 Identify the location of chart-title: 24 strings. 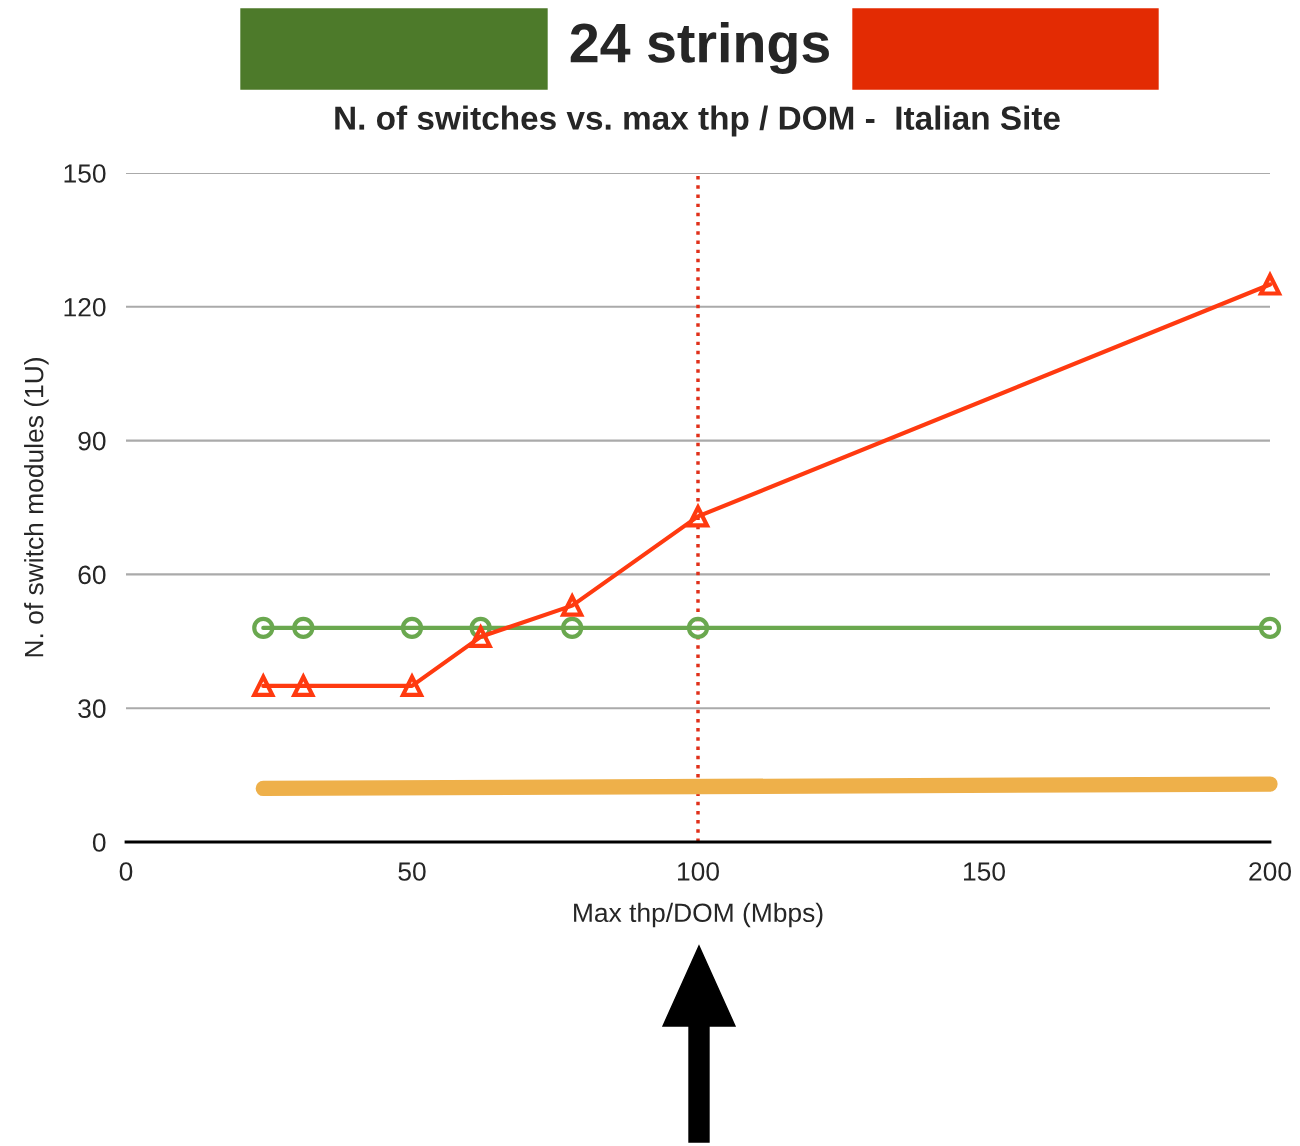
(699, 48).